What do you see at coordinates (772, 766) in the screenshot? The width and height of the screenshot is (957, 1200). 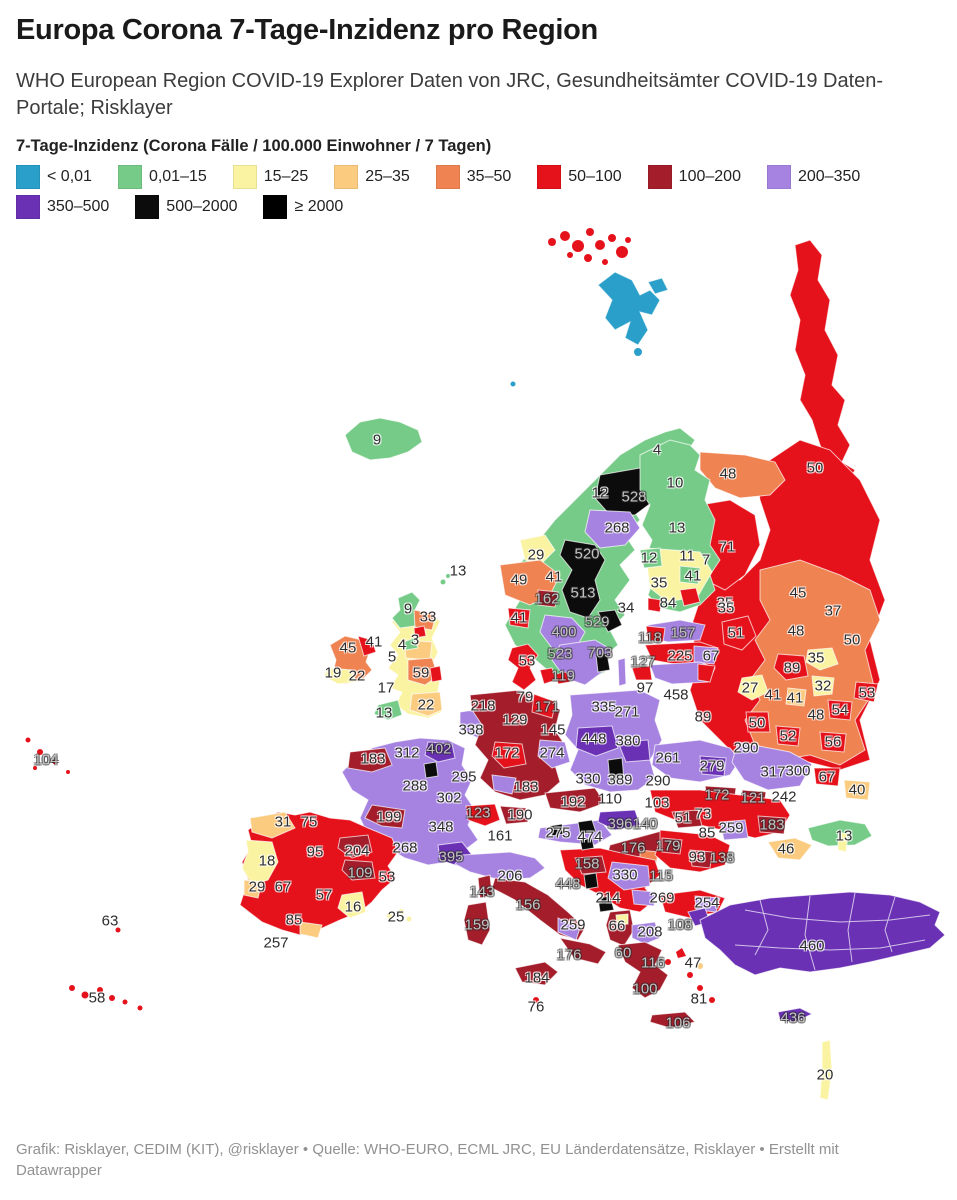 I see `region-russia-purple` at bounding box center [772, 766].